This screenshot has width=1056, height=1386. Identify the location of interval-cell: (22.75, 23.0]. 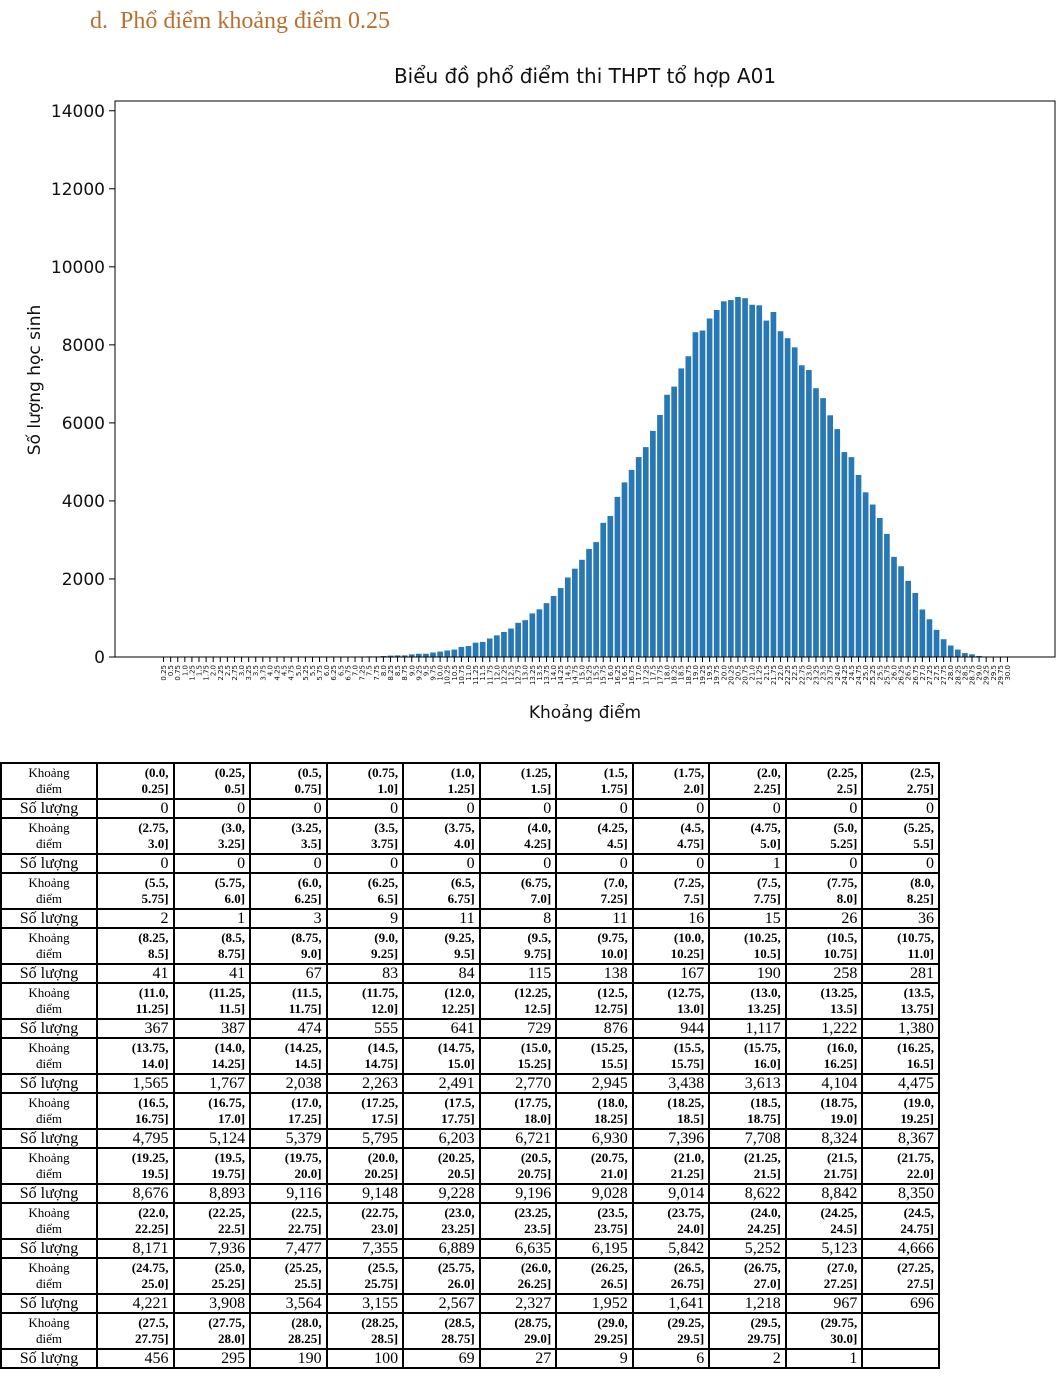
(365, 1221).